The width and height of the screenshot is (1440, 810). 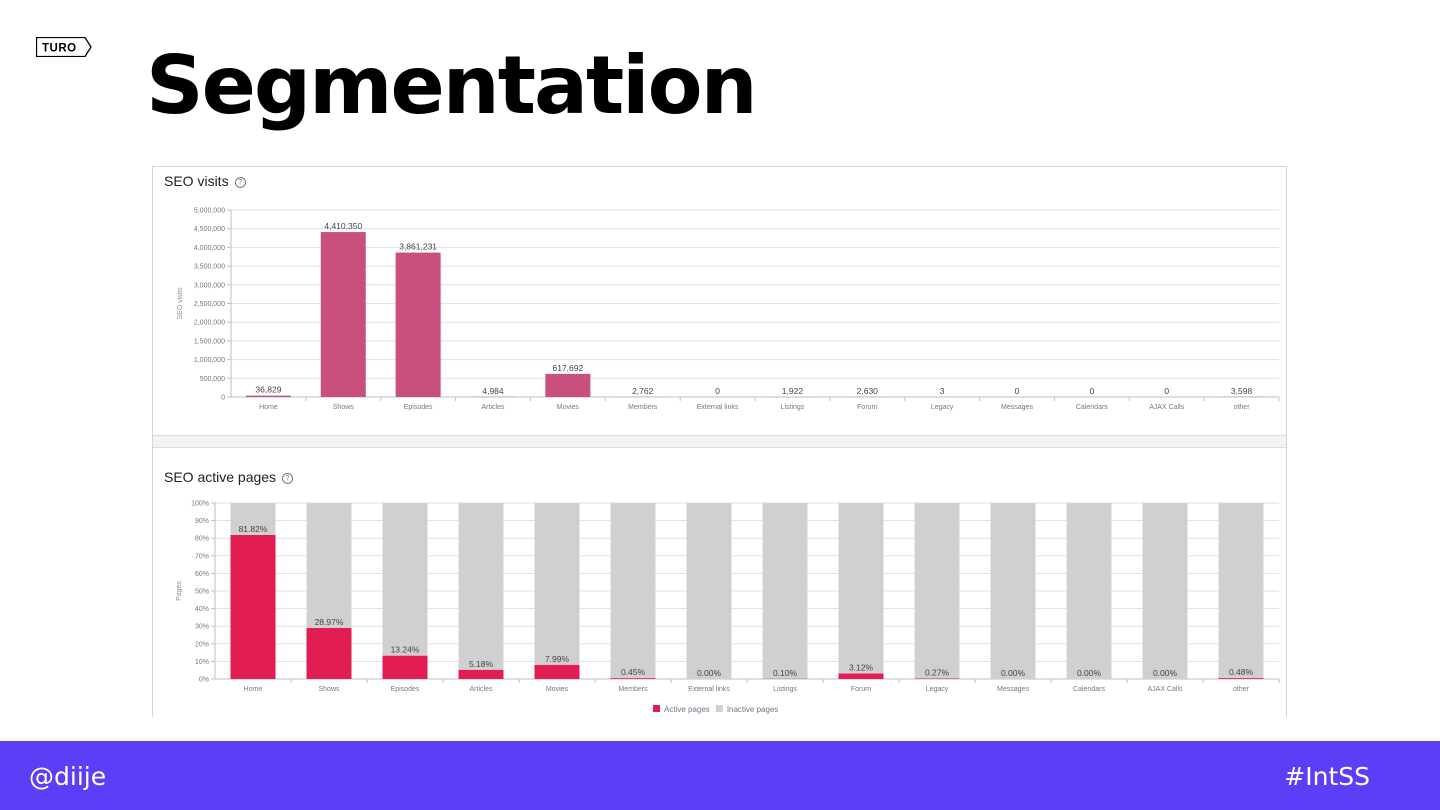 What do you see at coordinates (202, 627) in the screenshot?
I see `y-tick-label: 30%` at bounding box center [202, 627].